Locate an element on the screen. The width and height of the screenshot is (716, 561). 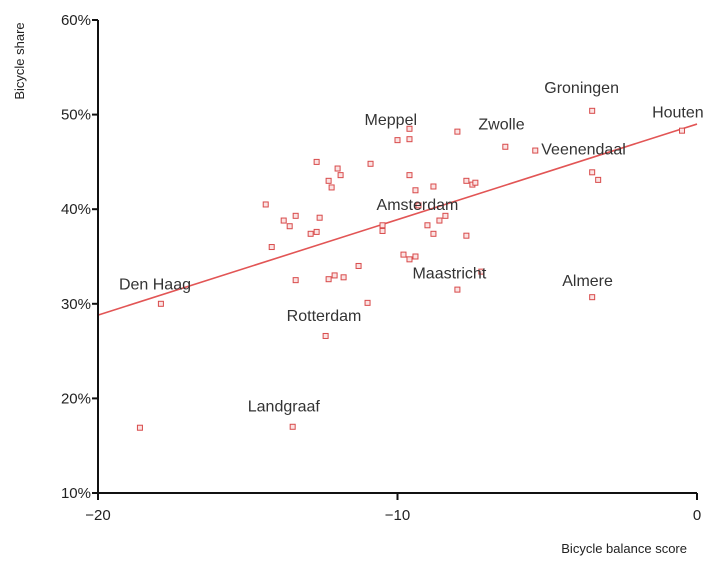
city-label: Amsterdam is located at coordinates (418, 205).